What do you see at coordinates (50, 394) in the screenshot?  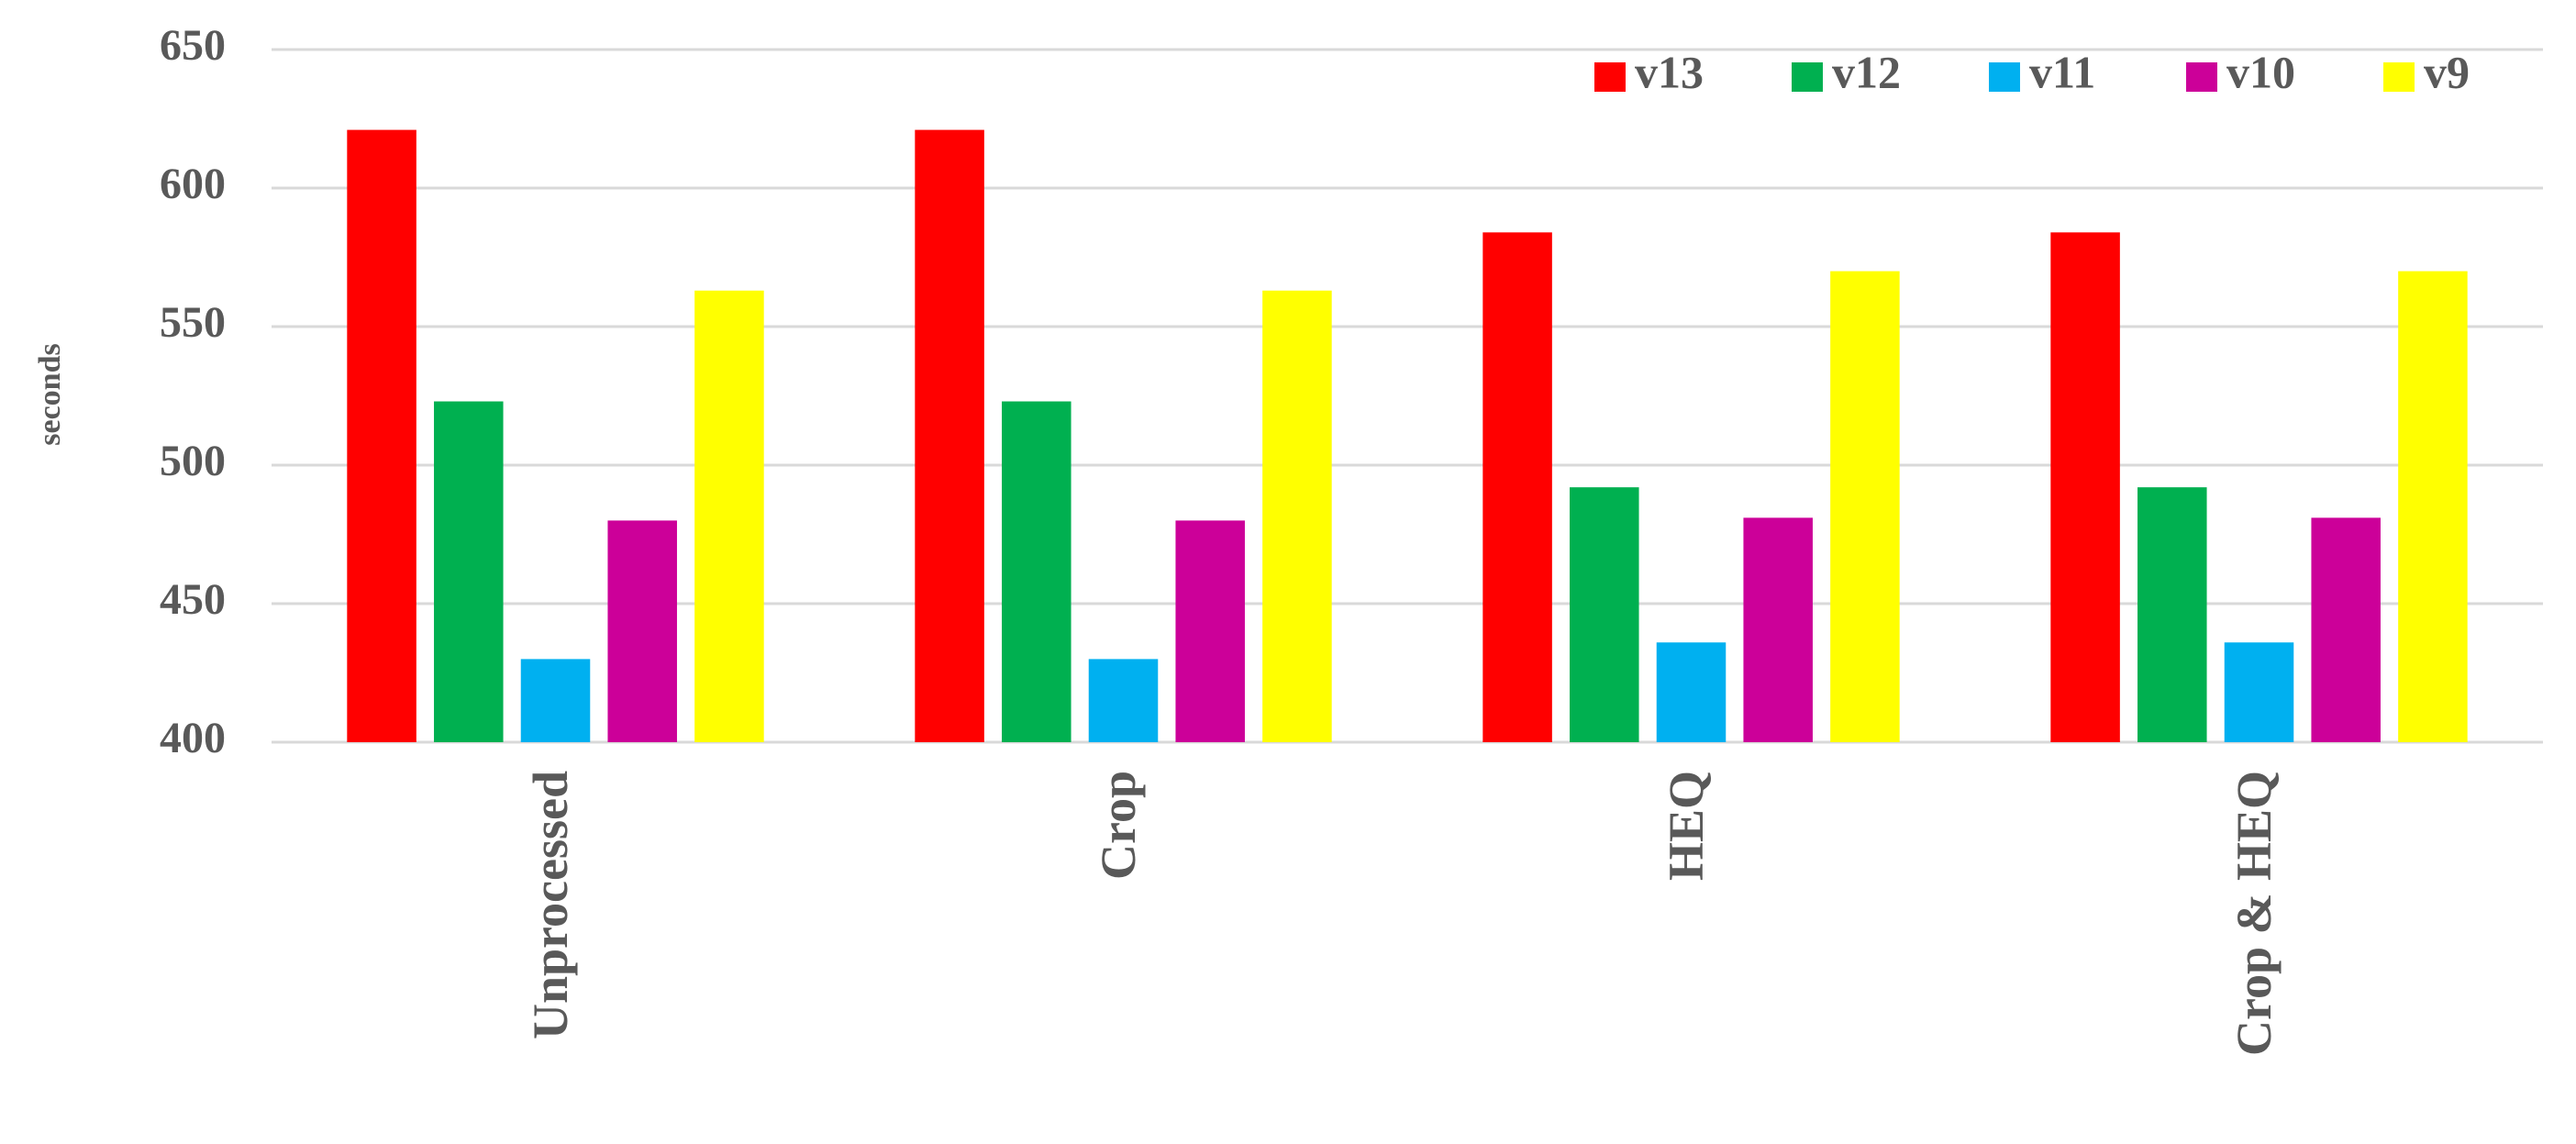 I see `y-axis-label: seconds` at bounding box center [50, 394].